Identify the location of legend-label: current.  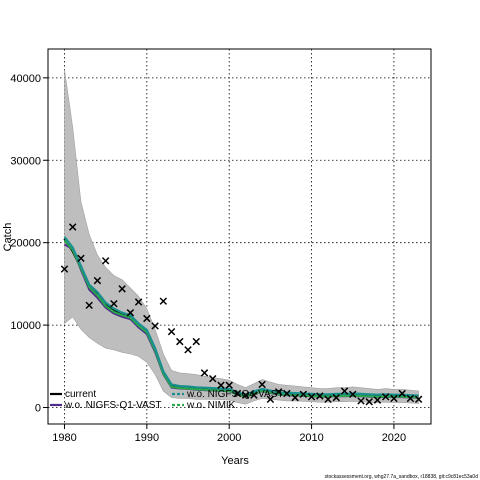
(80, 394).